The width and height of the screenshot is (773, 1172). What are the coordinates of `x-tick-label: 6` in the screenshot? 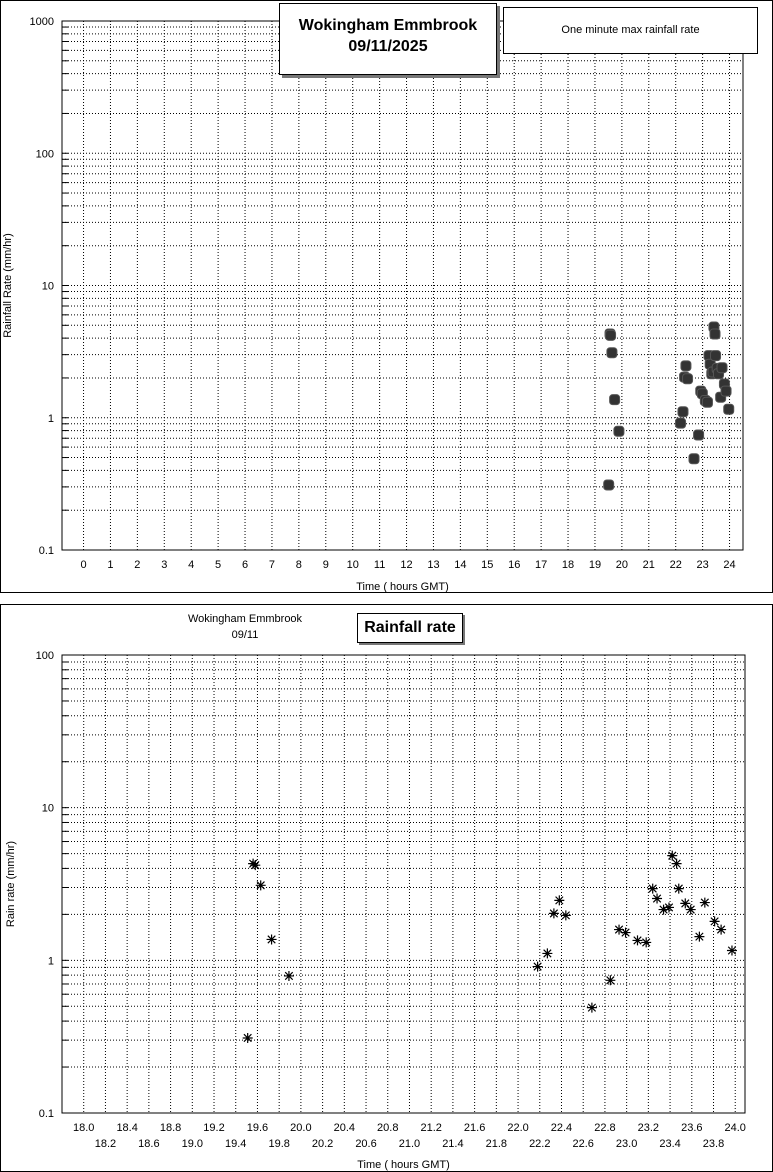 It's located at (245, 565).